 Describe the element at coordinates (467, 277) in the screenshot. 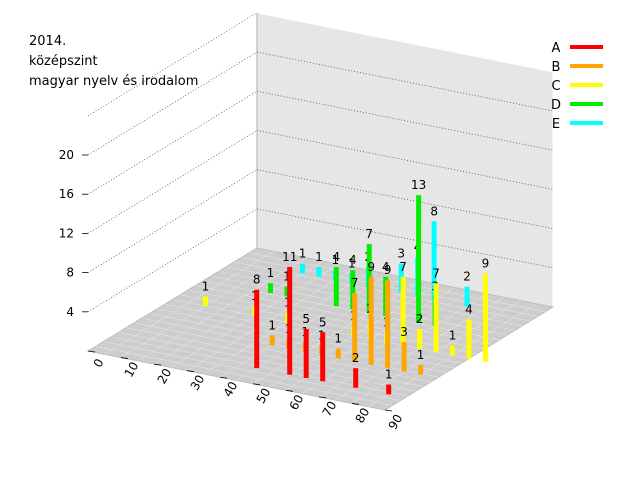

I see `bar-label-E: 2` at that location.